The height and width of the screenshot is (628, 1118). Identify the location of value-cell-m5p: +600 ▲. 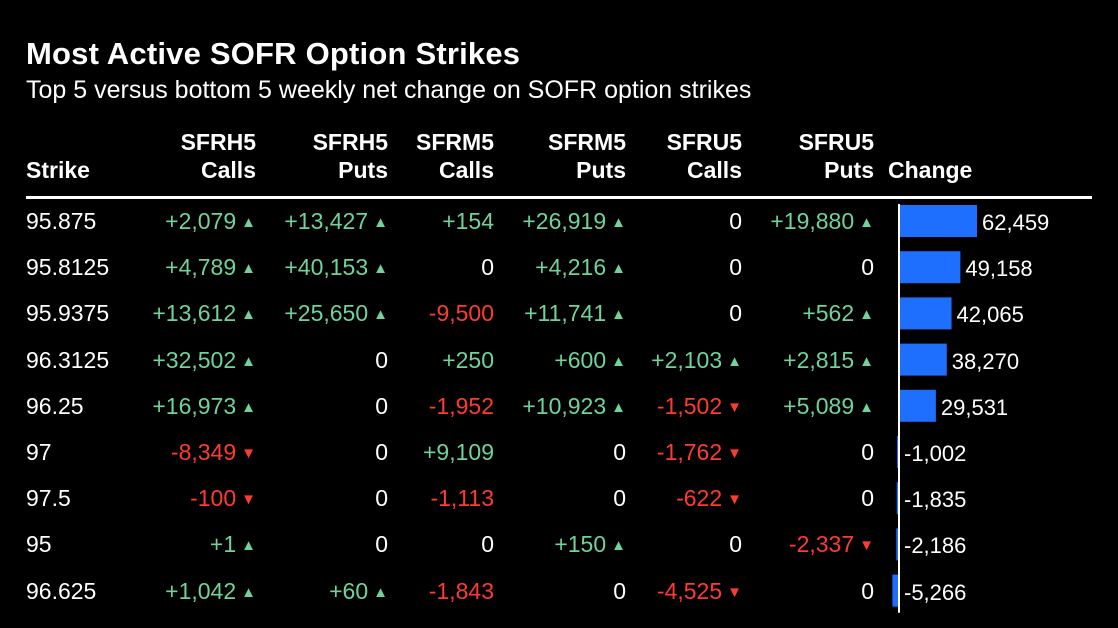
(590, 361).